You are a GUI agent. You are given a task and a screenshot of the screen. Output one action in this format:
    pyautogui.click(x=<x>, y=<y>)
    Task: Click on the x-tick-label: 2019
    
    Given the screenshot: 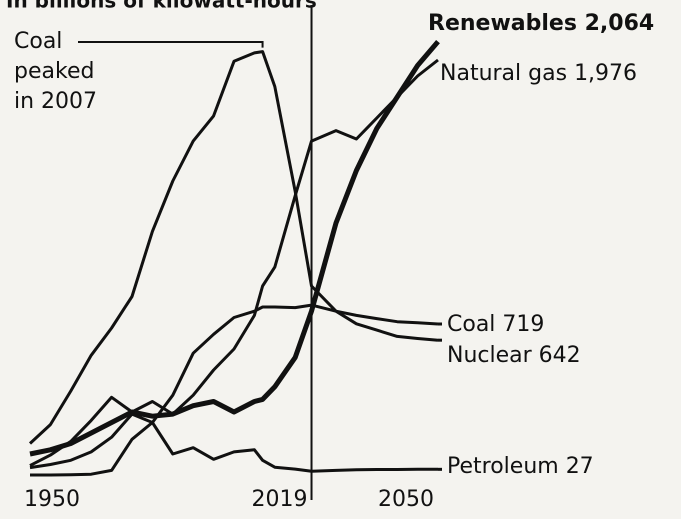 What is the action you would take?
    pyautogui.click(x=280, y=499)
    